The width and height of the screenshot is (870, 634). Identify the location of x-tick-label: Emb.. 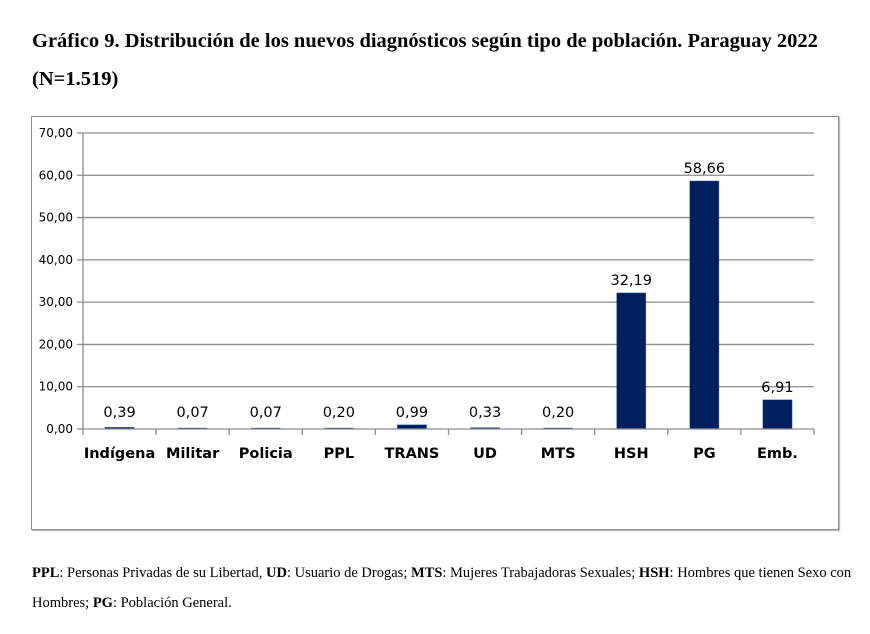
(777, 454).